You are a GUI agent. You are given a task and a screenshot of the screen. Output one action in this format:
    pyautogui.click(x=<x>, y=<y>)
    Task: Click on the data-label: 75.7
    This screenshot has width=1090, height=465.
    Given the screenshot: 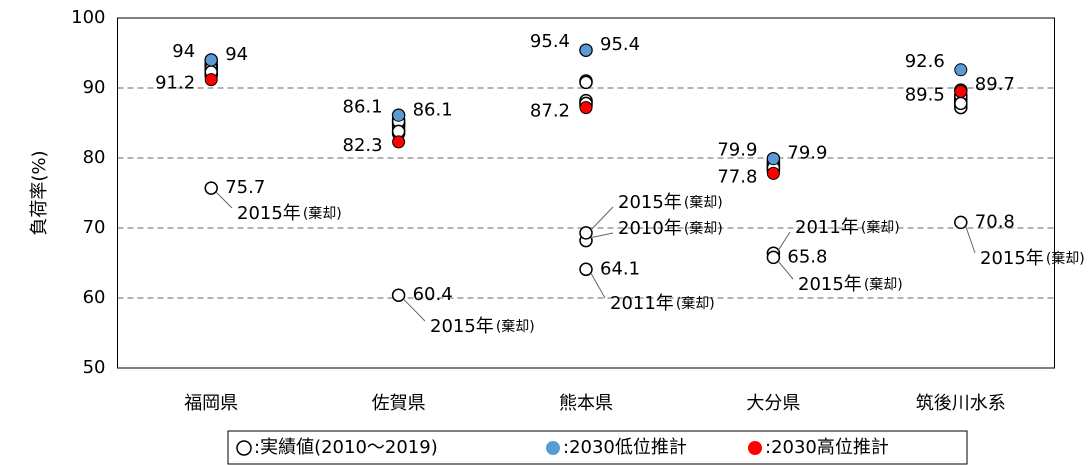 What is the action you would take?
    pyautogui.click(x=245, y=187)
    